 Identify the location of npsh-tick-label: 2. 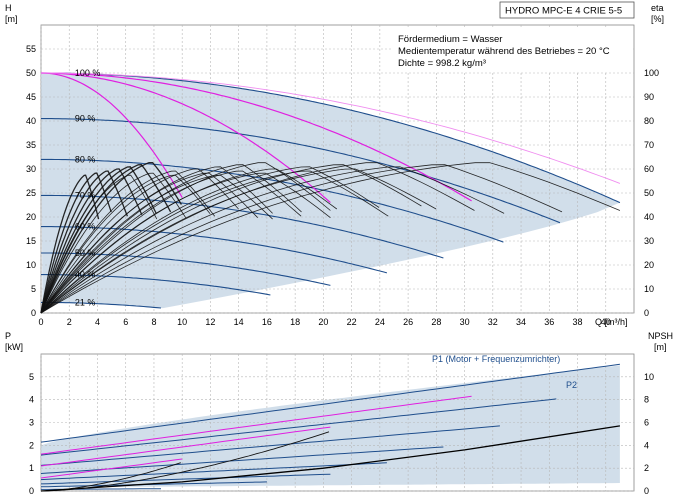
(646, 468).